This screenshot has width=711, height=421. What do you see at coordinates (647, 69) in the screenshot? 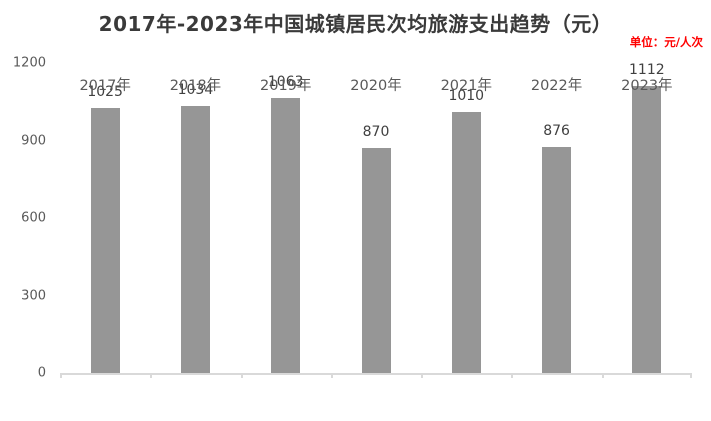
I see `bar-value-label: 1112` at bounding box center [647, 69].